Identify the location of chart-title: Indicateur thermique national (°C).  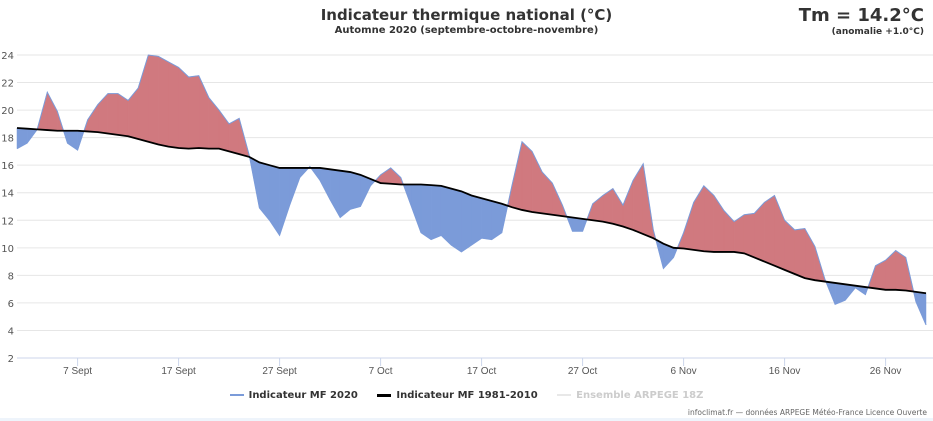
(466, 15).